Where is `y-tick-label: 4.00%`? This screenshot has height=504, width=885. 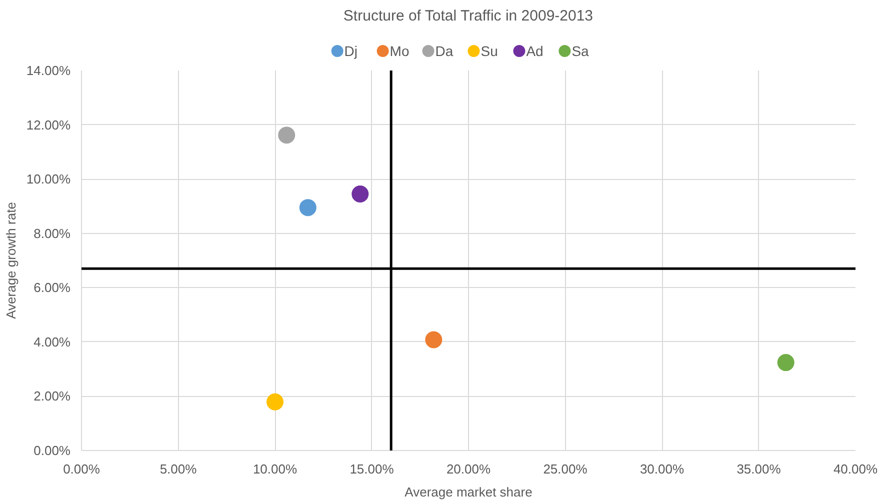 y-tick-label: 4.00% is located at coordinates (52, 342).